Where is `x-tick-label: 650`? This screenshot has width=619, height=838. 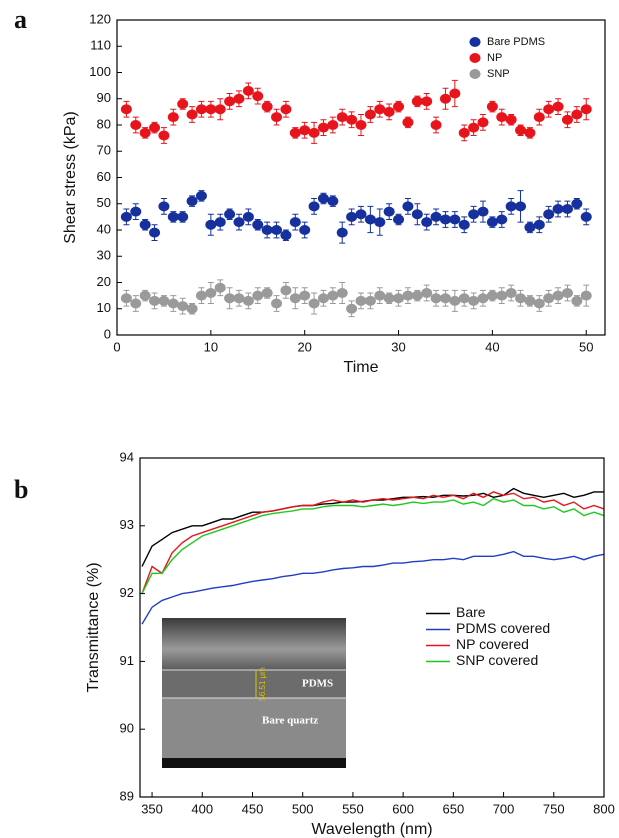 x-tick-label: 650 is located at coordinates (453, 808).